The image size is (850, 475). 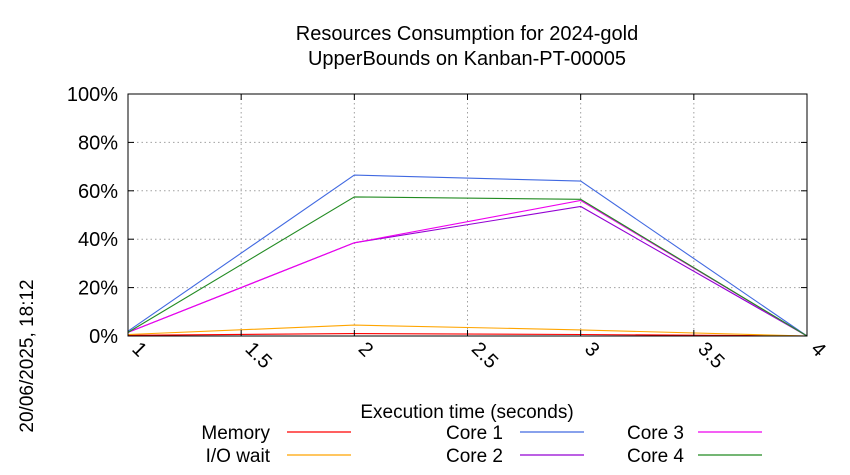 I want to click on y-tick-label: 40%, so click(x=98, y=240).